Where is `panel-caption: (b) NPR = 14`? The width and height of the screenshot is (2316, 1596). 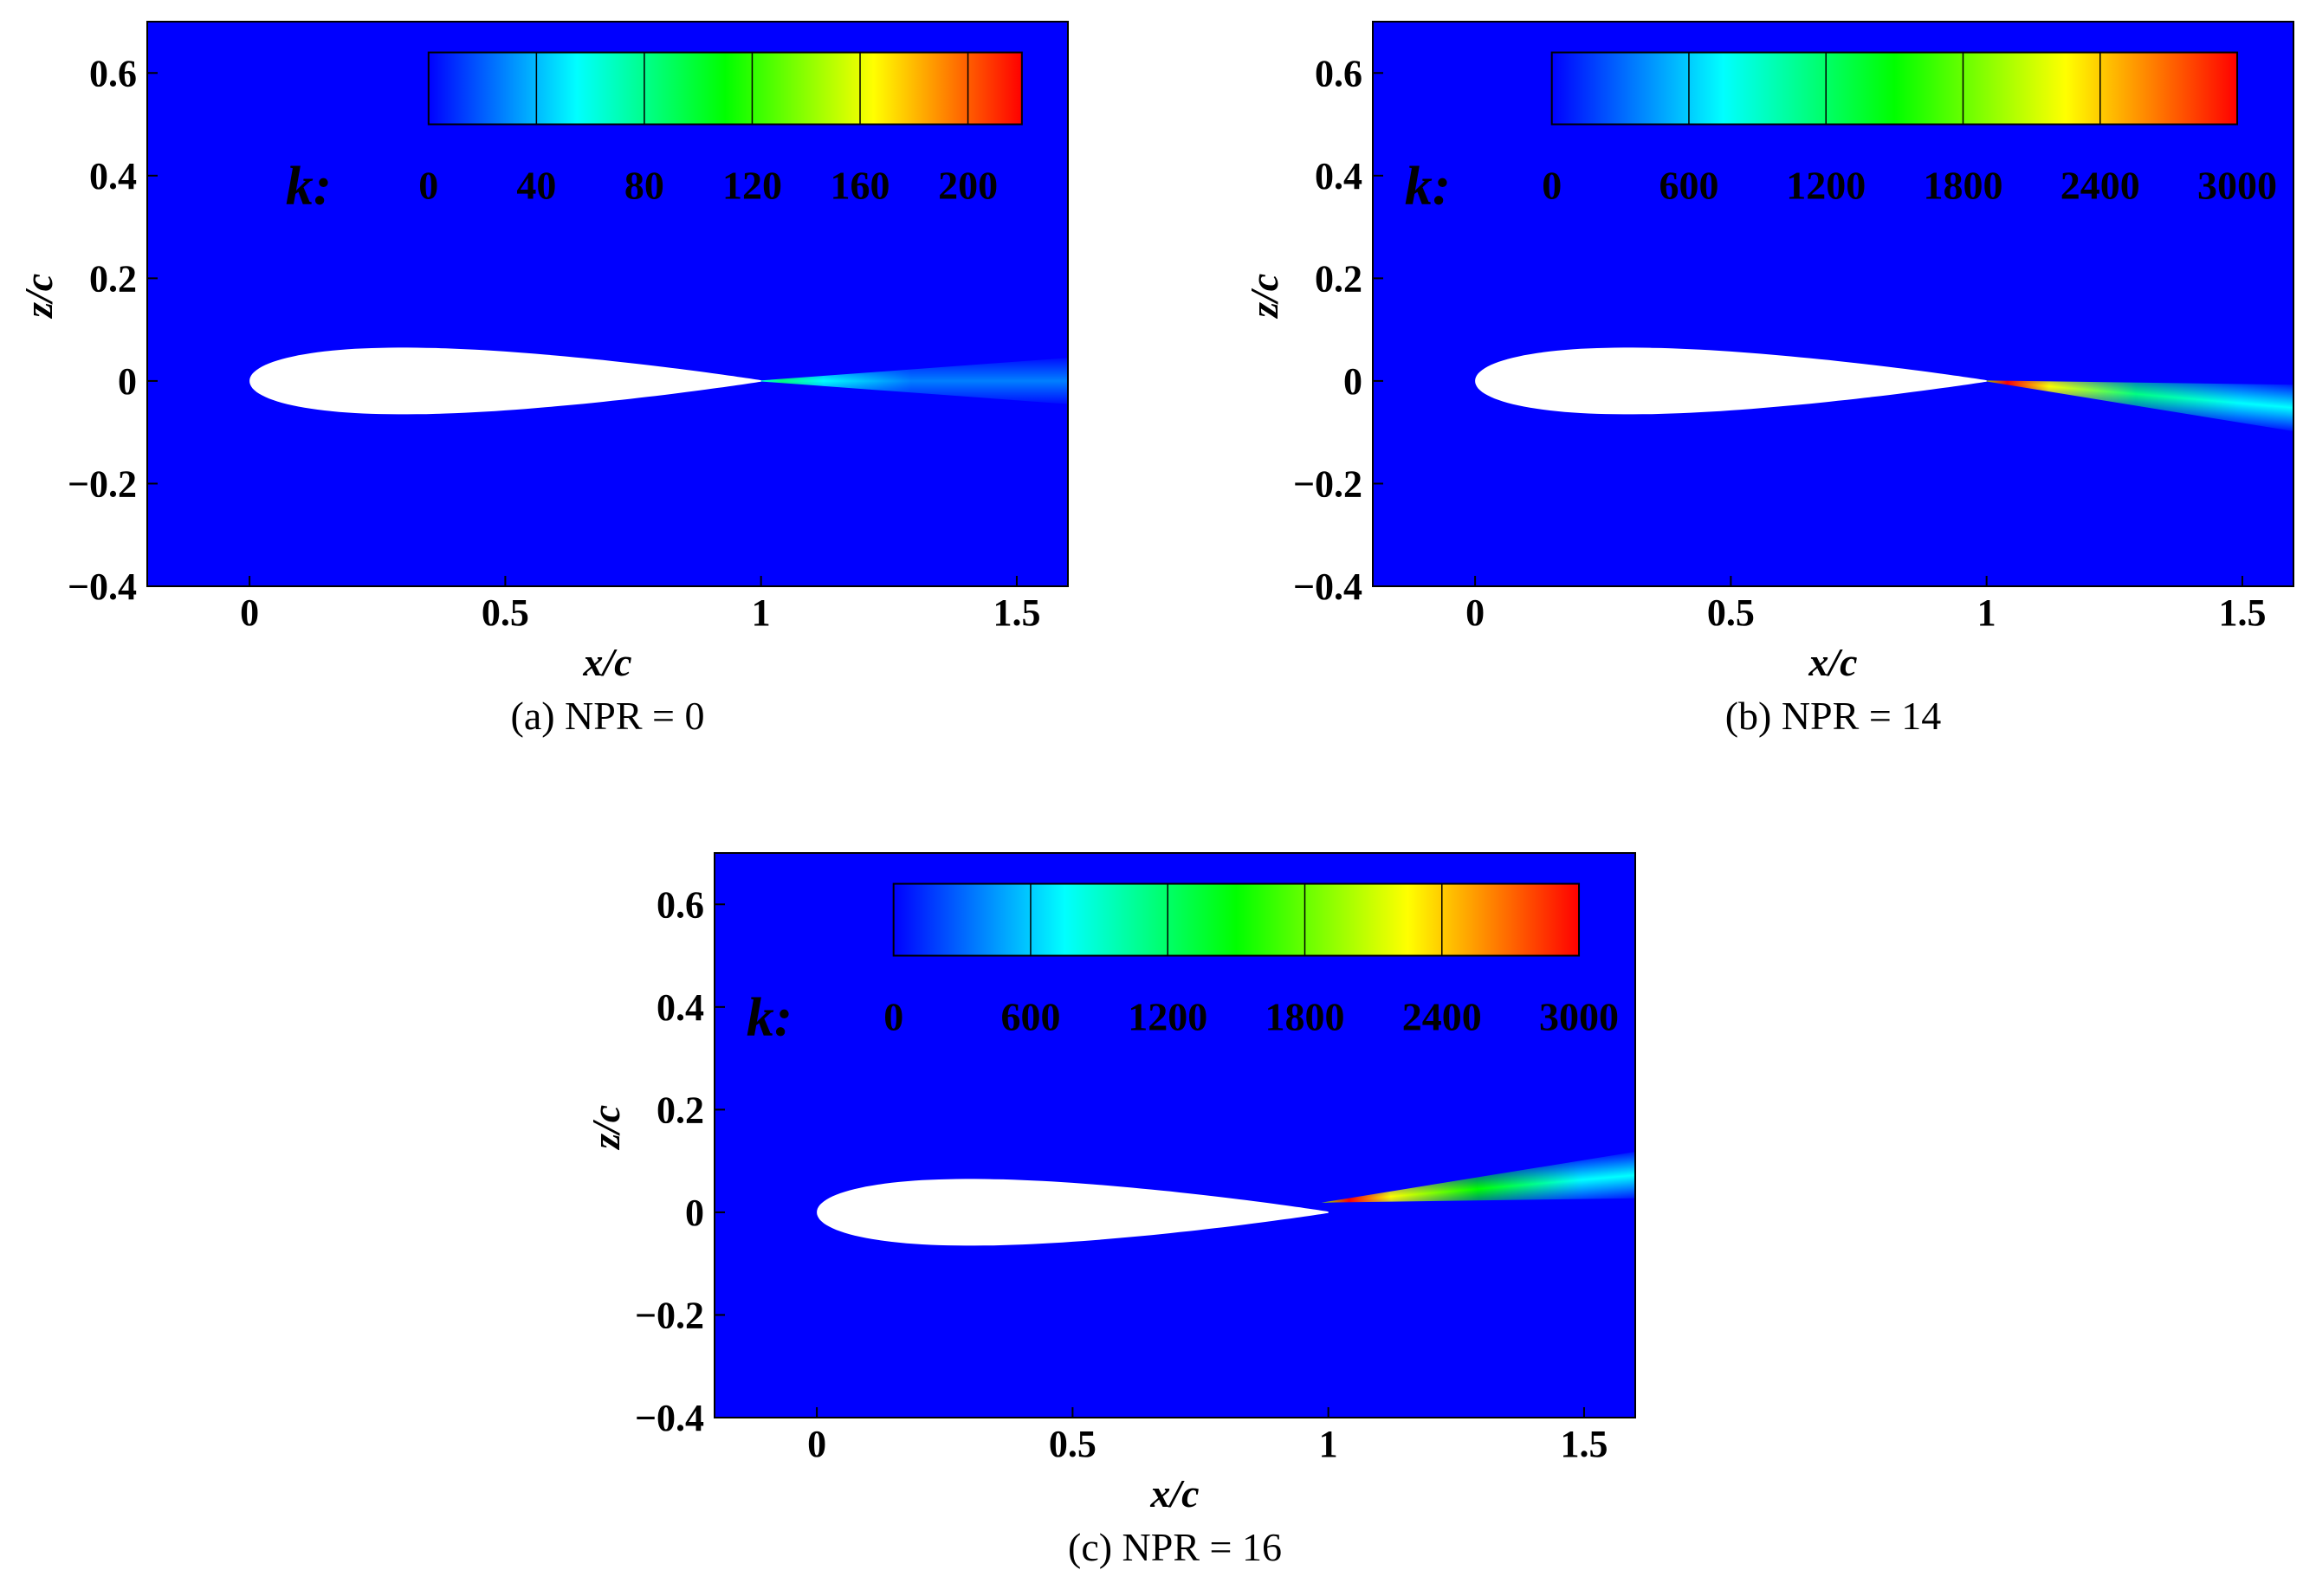 panel-caption: (b) NPR = 14 is located at coordinates (1833, 716).